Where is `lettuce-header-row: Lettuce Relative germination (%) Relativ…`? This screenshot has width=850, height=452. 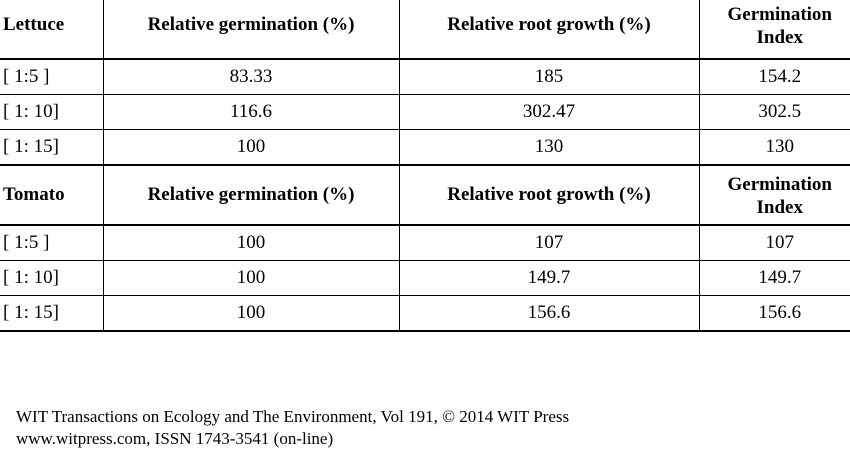
lettuce-header-row: Lettuce Relative germination (%) Relativ… is located at coordinates (425, 30).